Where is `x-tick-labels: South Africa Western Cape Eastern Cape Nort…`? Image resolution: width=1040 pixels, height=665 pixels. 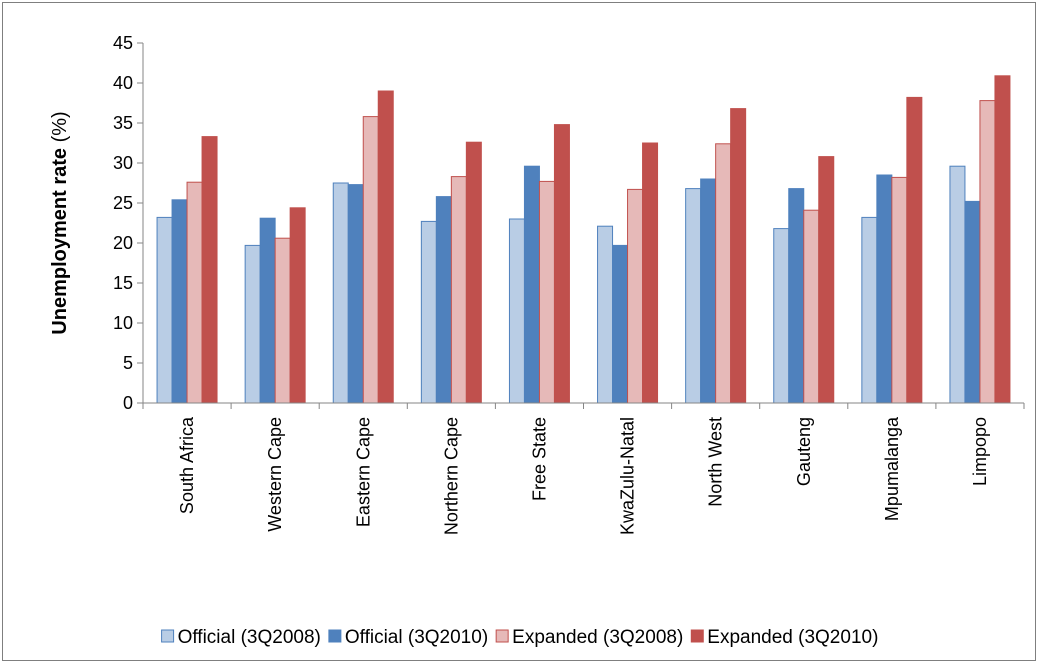 x-tick-labels: South Africa Western Cape Eastern Cape Nort… is located at coordinates (583, 475).